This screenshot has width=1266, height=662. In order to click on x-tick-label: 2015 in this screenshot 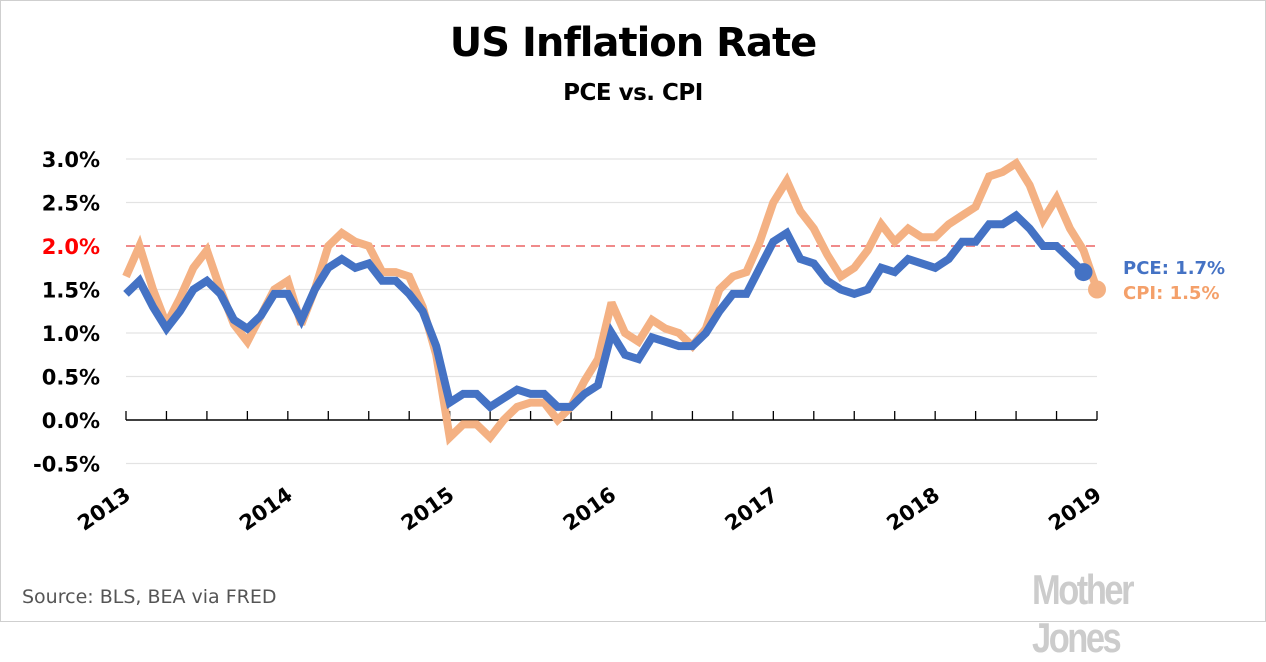, I will do `click(428, 508)`.